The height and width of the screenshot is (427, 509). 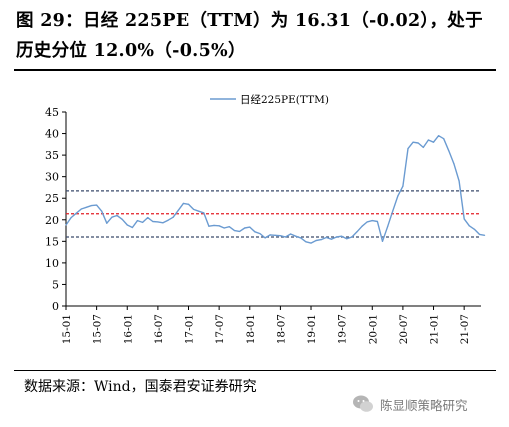 What do you see at coordinates (140, 387) in the screenshot?
I see `source-note: 数据来源：Wind，国泰君安证券研究` at bounding box center [140, 387].